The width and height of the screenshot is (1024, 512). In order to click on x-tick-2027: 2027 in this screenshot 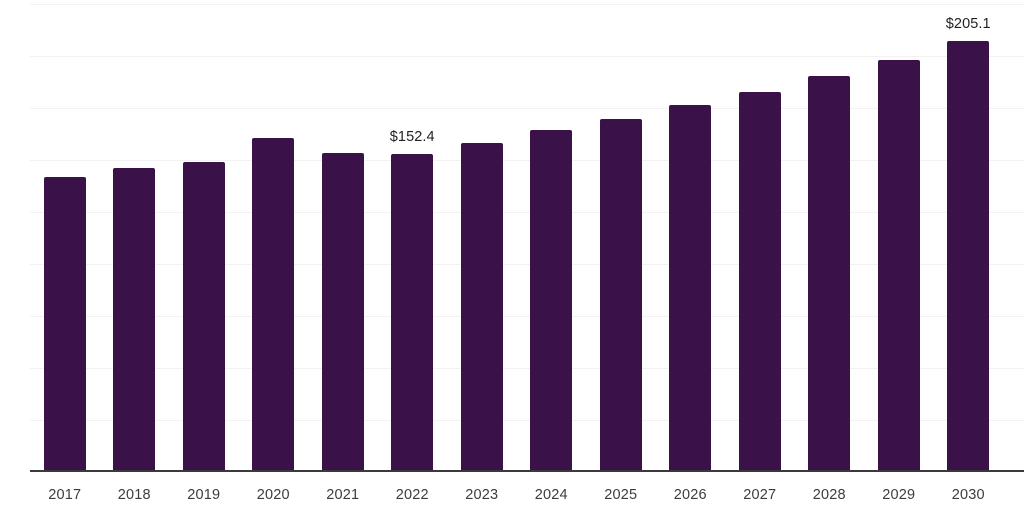, I will do `click(760, 495)`.